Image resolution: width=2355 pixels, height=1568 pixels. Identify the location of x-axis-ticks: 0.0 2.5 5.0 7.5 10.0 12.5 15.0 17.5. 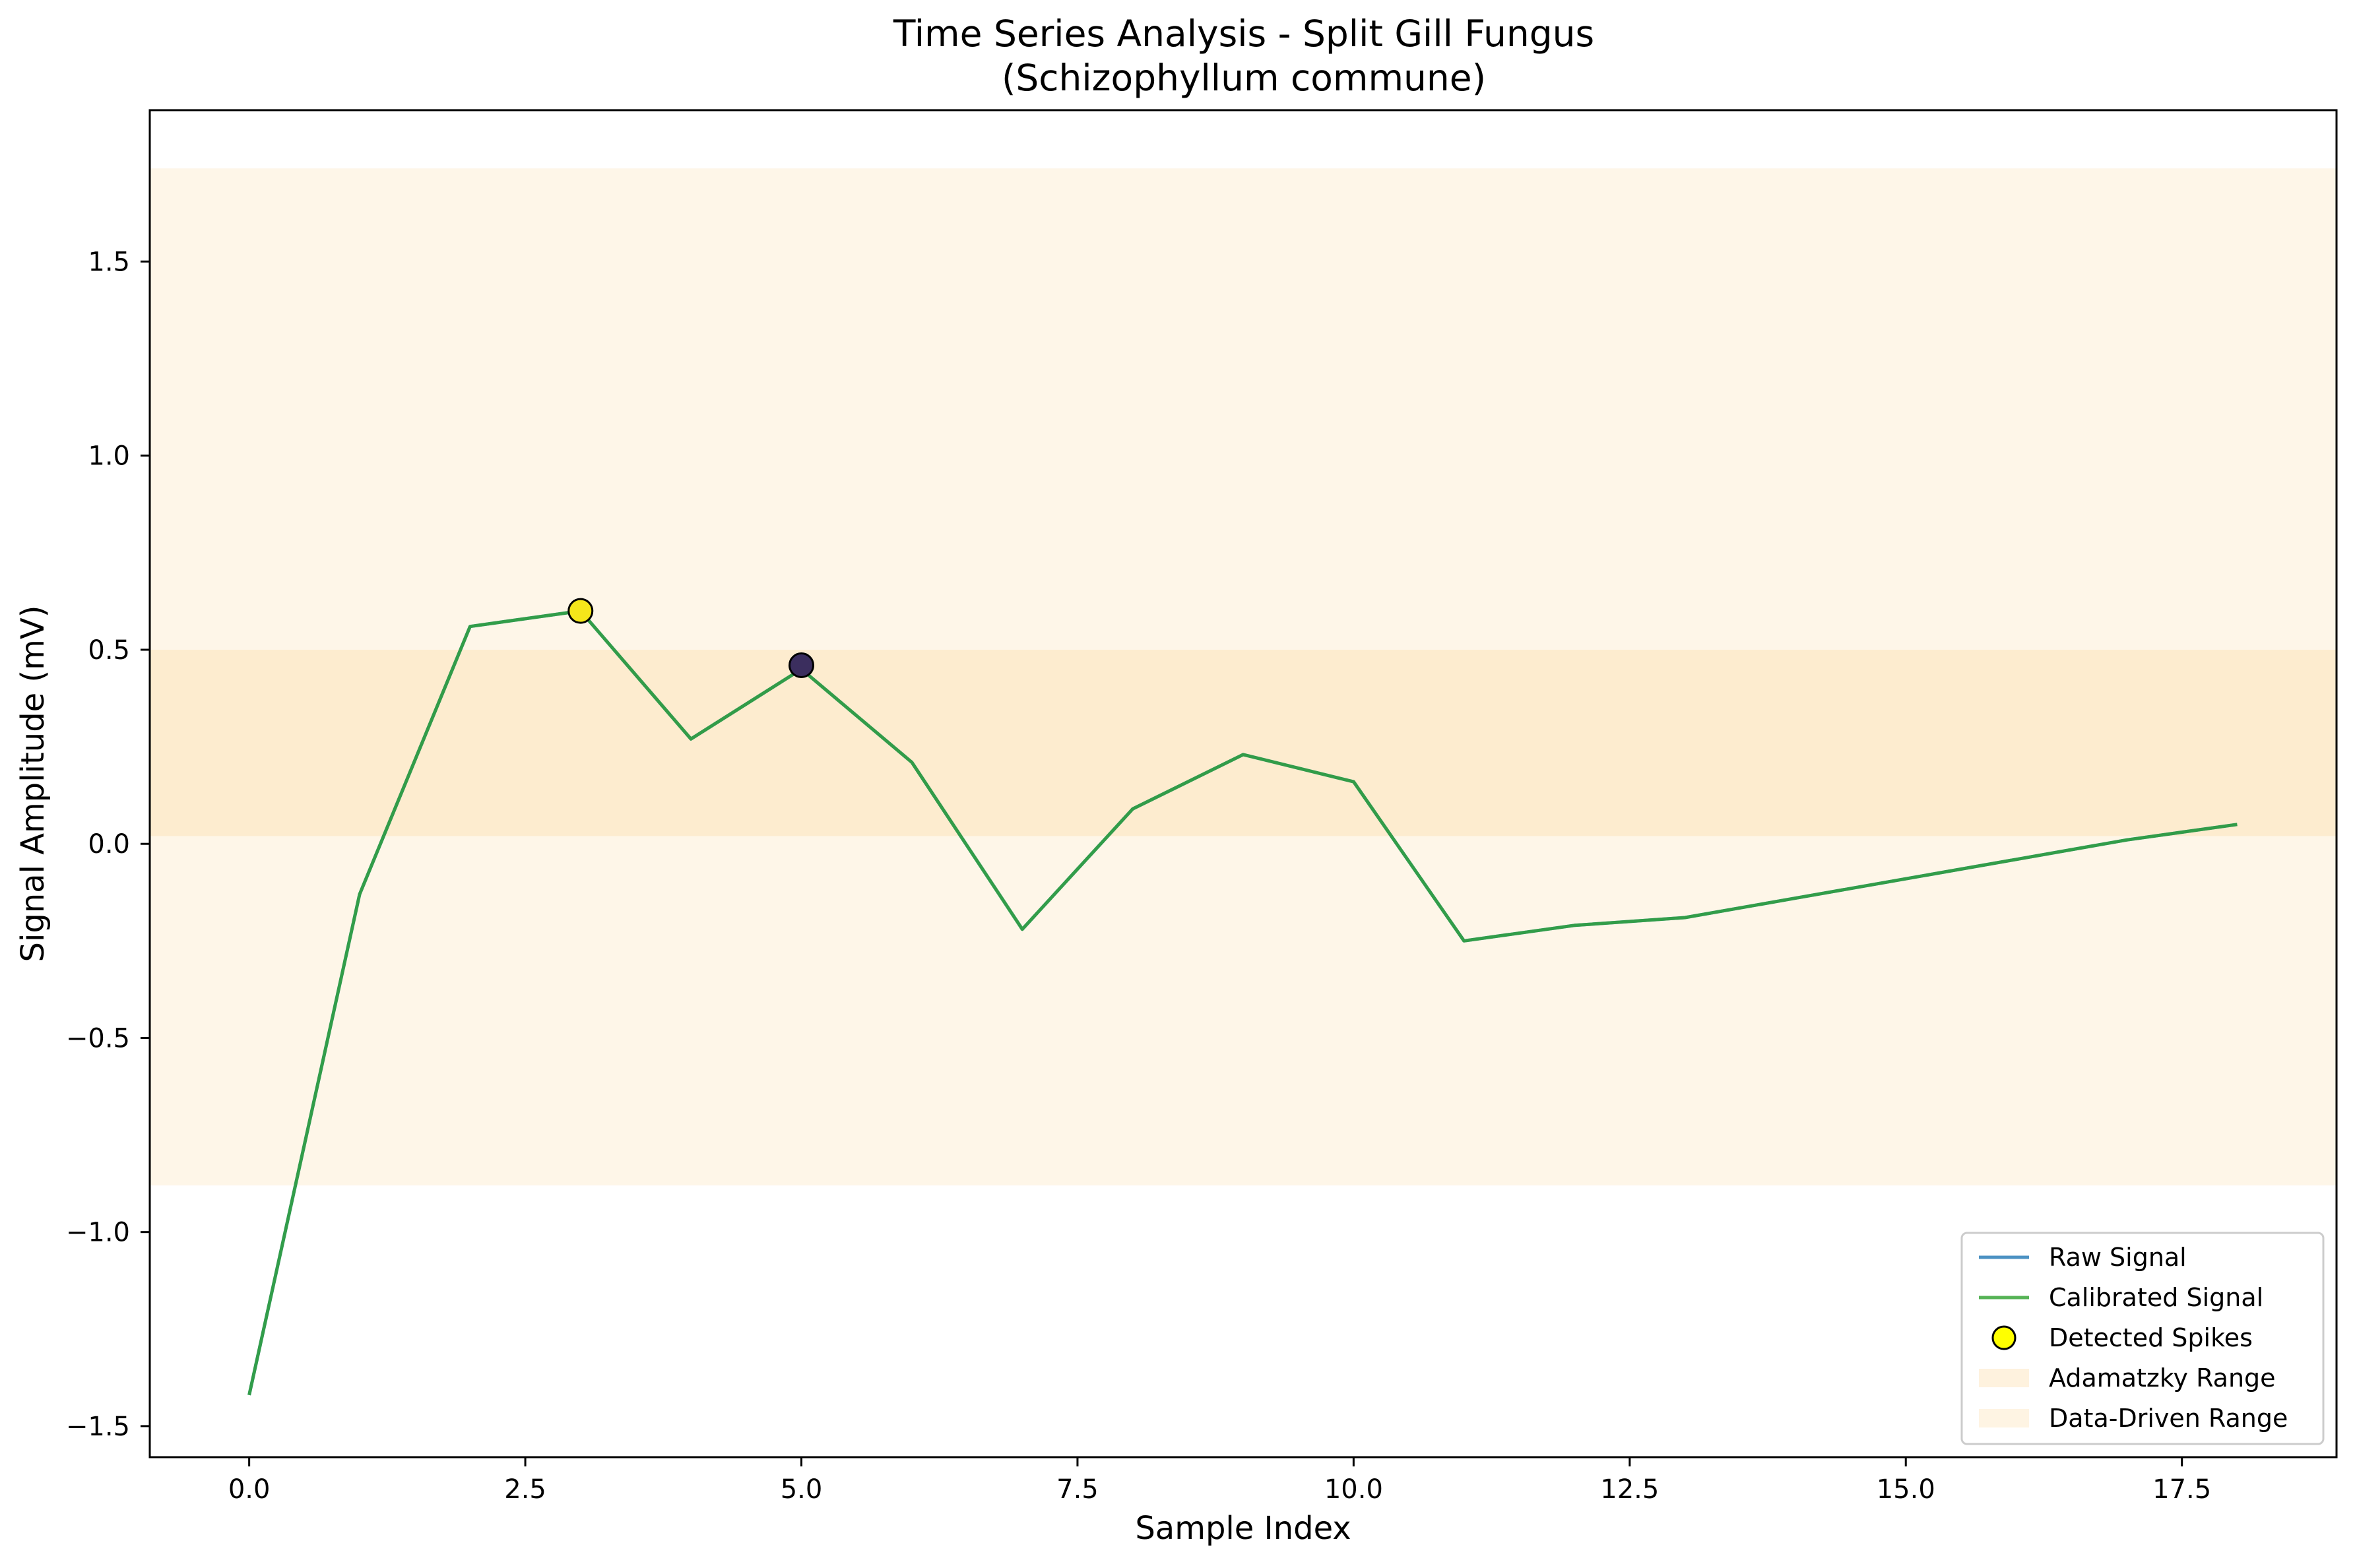
(1220, 1481).